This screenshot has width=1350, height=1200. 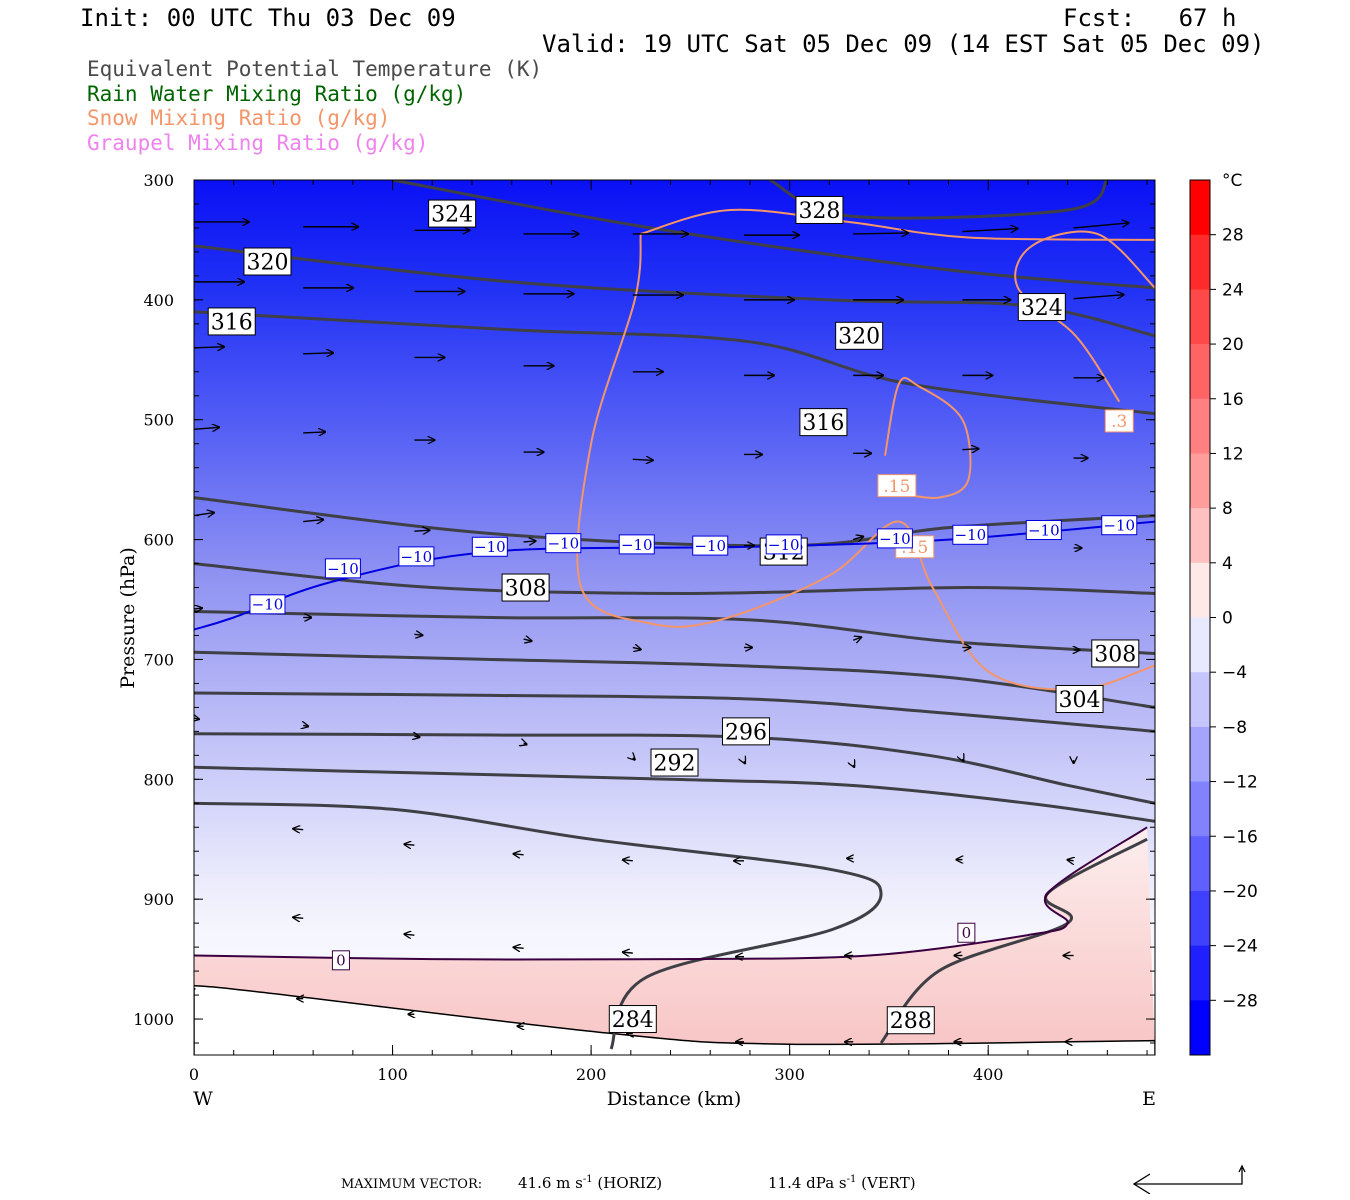 What do you see at coordinates (158, 540) in the screenshot?
I see `y-tick-label: 600` at bounding box center [158, 540].